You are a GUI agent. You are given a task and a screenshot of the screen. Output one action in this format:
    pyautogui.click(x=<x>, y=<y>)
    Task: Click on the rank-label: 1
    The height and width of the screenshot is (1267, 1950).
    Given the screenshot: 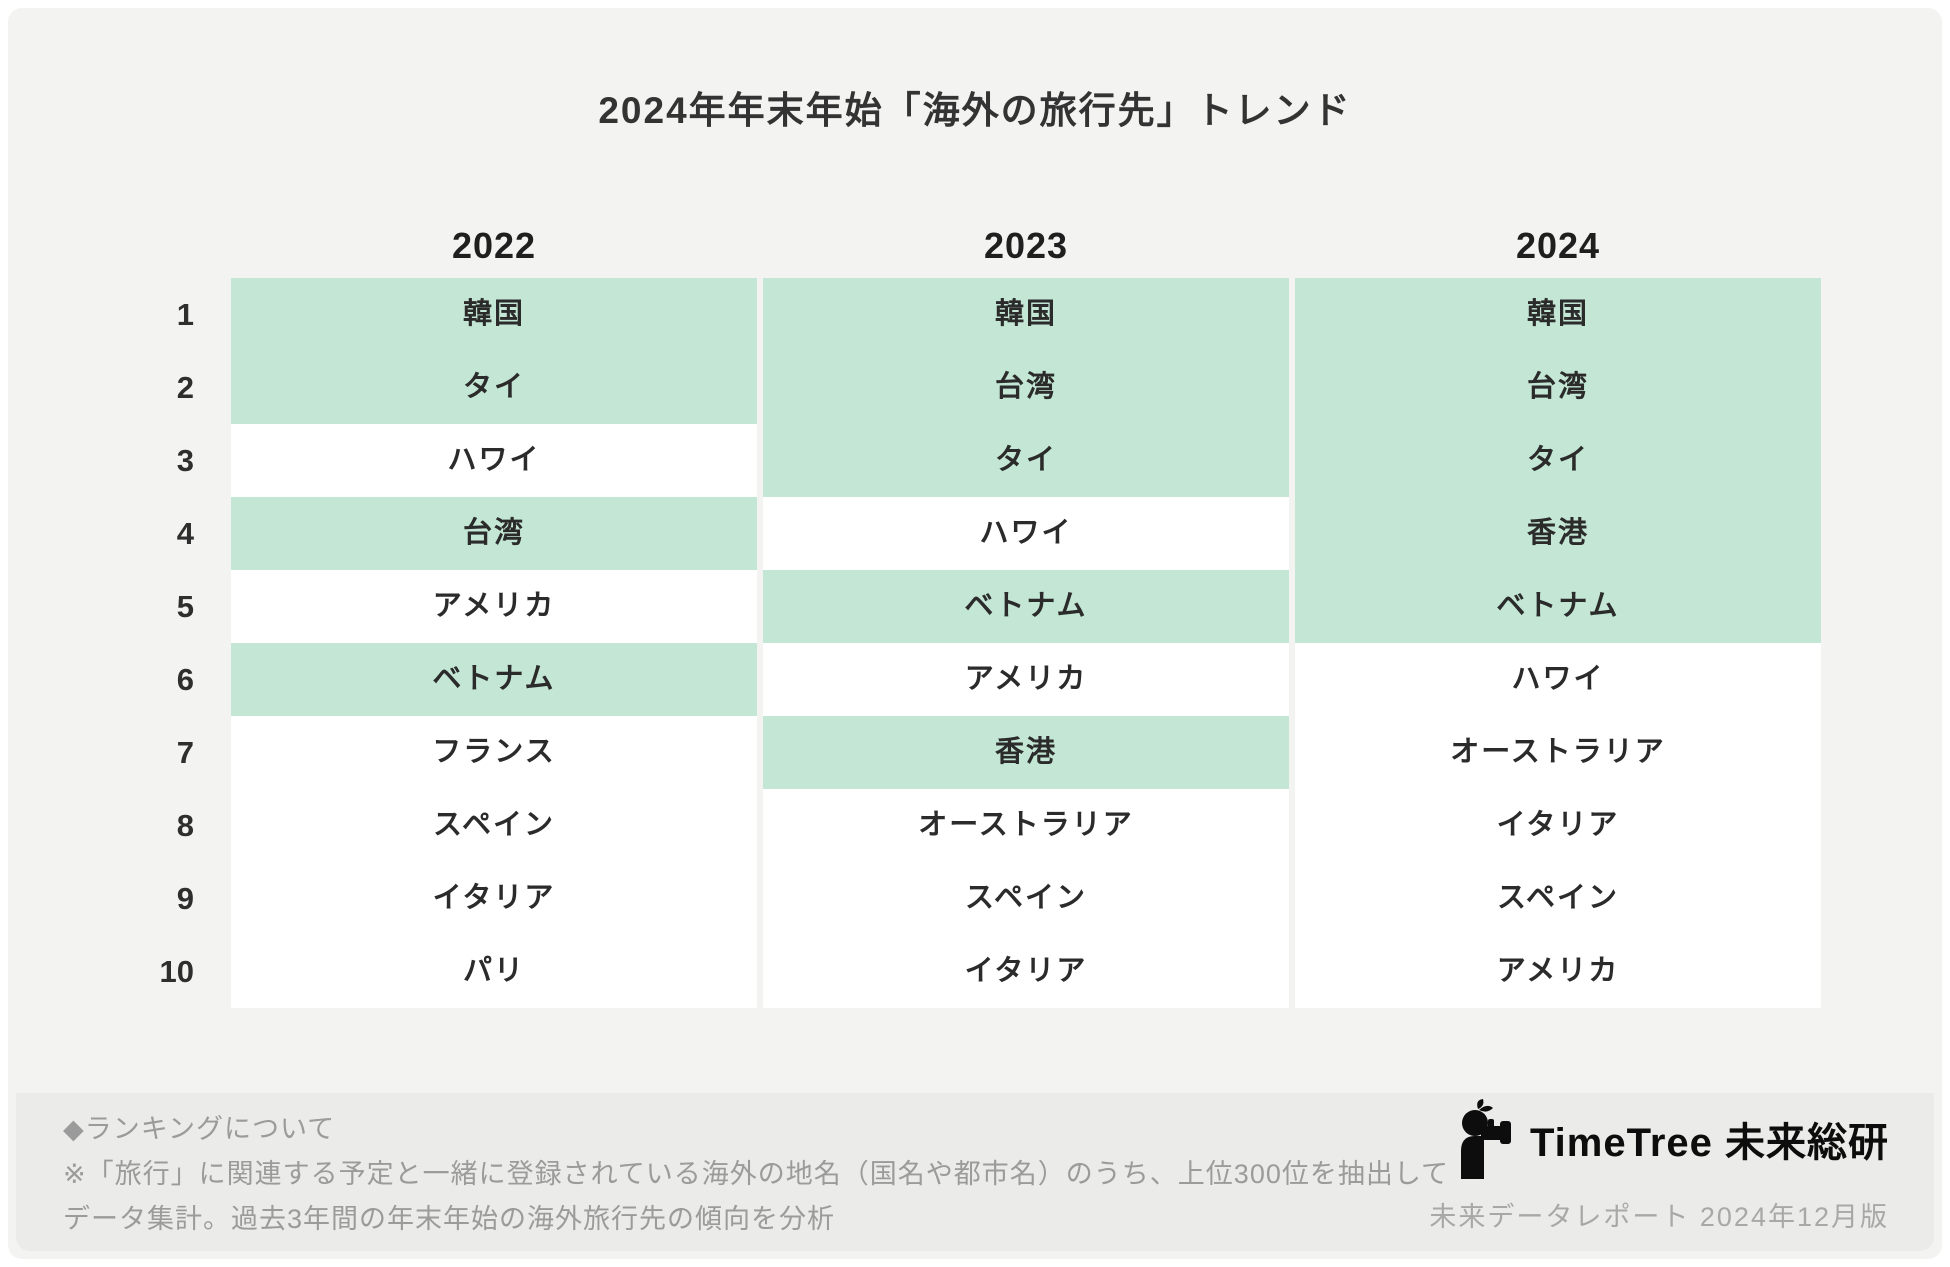 What is the action you would take?
    pyautogui.click(x=185, y=314)
    